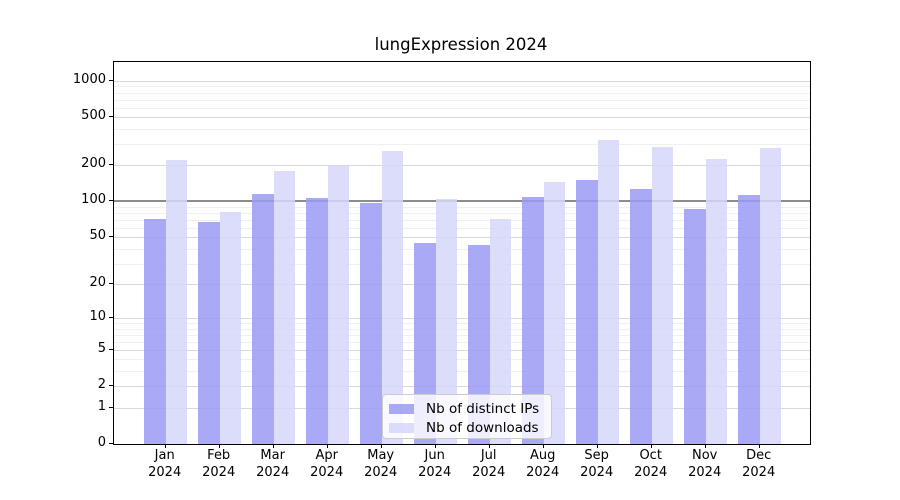 The image size is (900, 500). Describe the element at coordinates (705, 464) in the screenshot. I see `x-tick-label: Nov 2024` at that location.